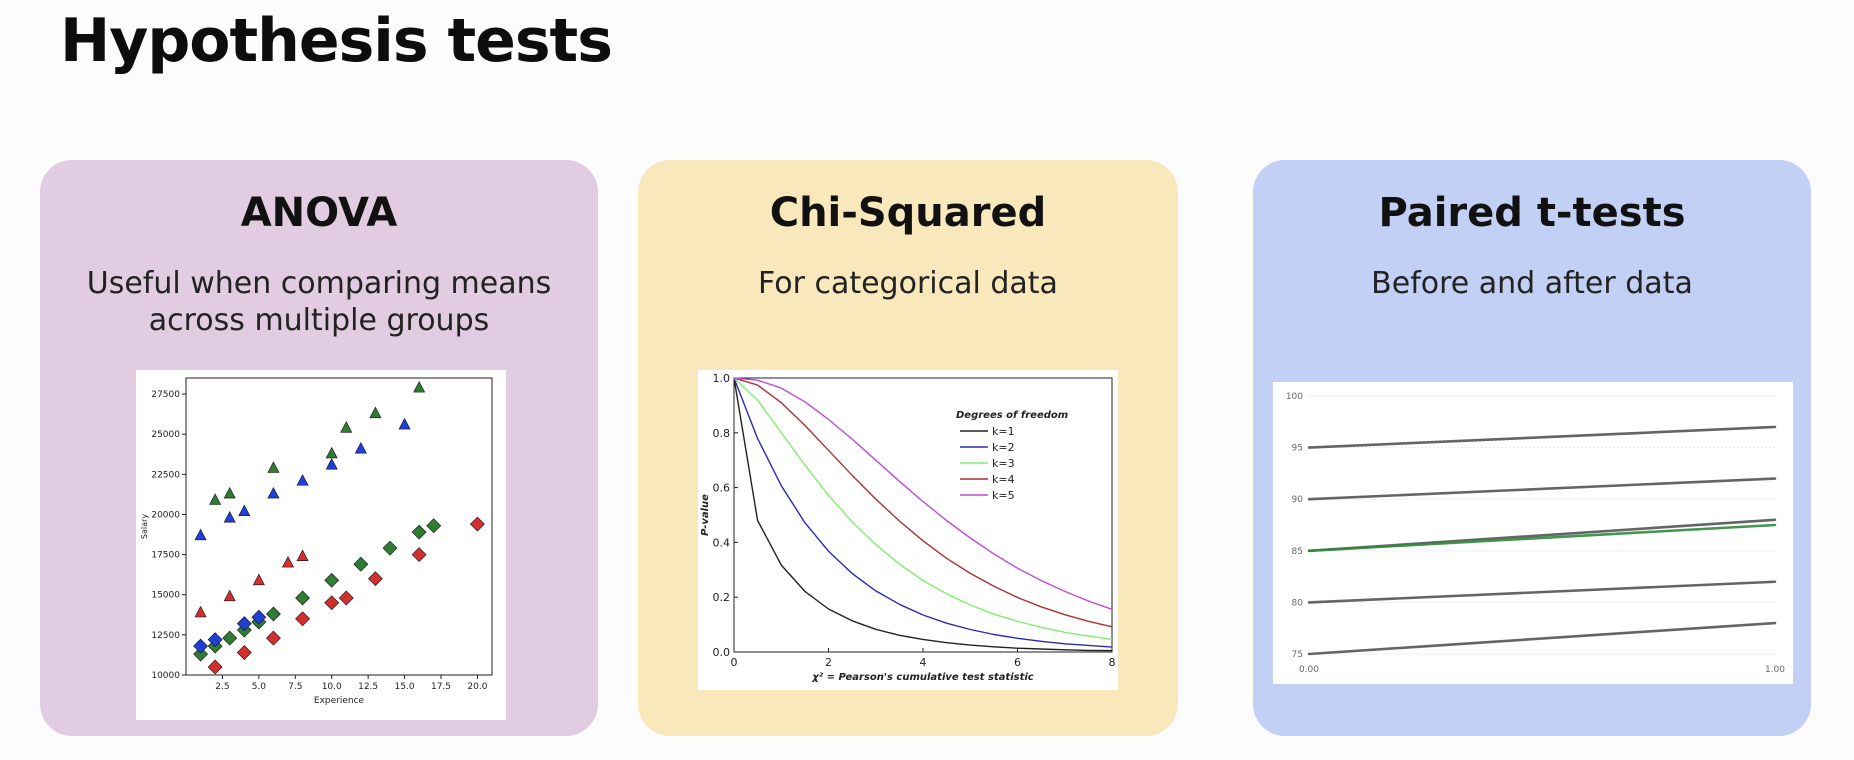 Image resolution: width=1854 pixels, height=760 pixels. I want to click on x-tick-label: 10.0, so click(332, 687).